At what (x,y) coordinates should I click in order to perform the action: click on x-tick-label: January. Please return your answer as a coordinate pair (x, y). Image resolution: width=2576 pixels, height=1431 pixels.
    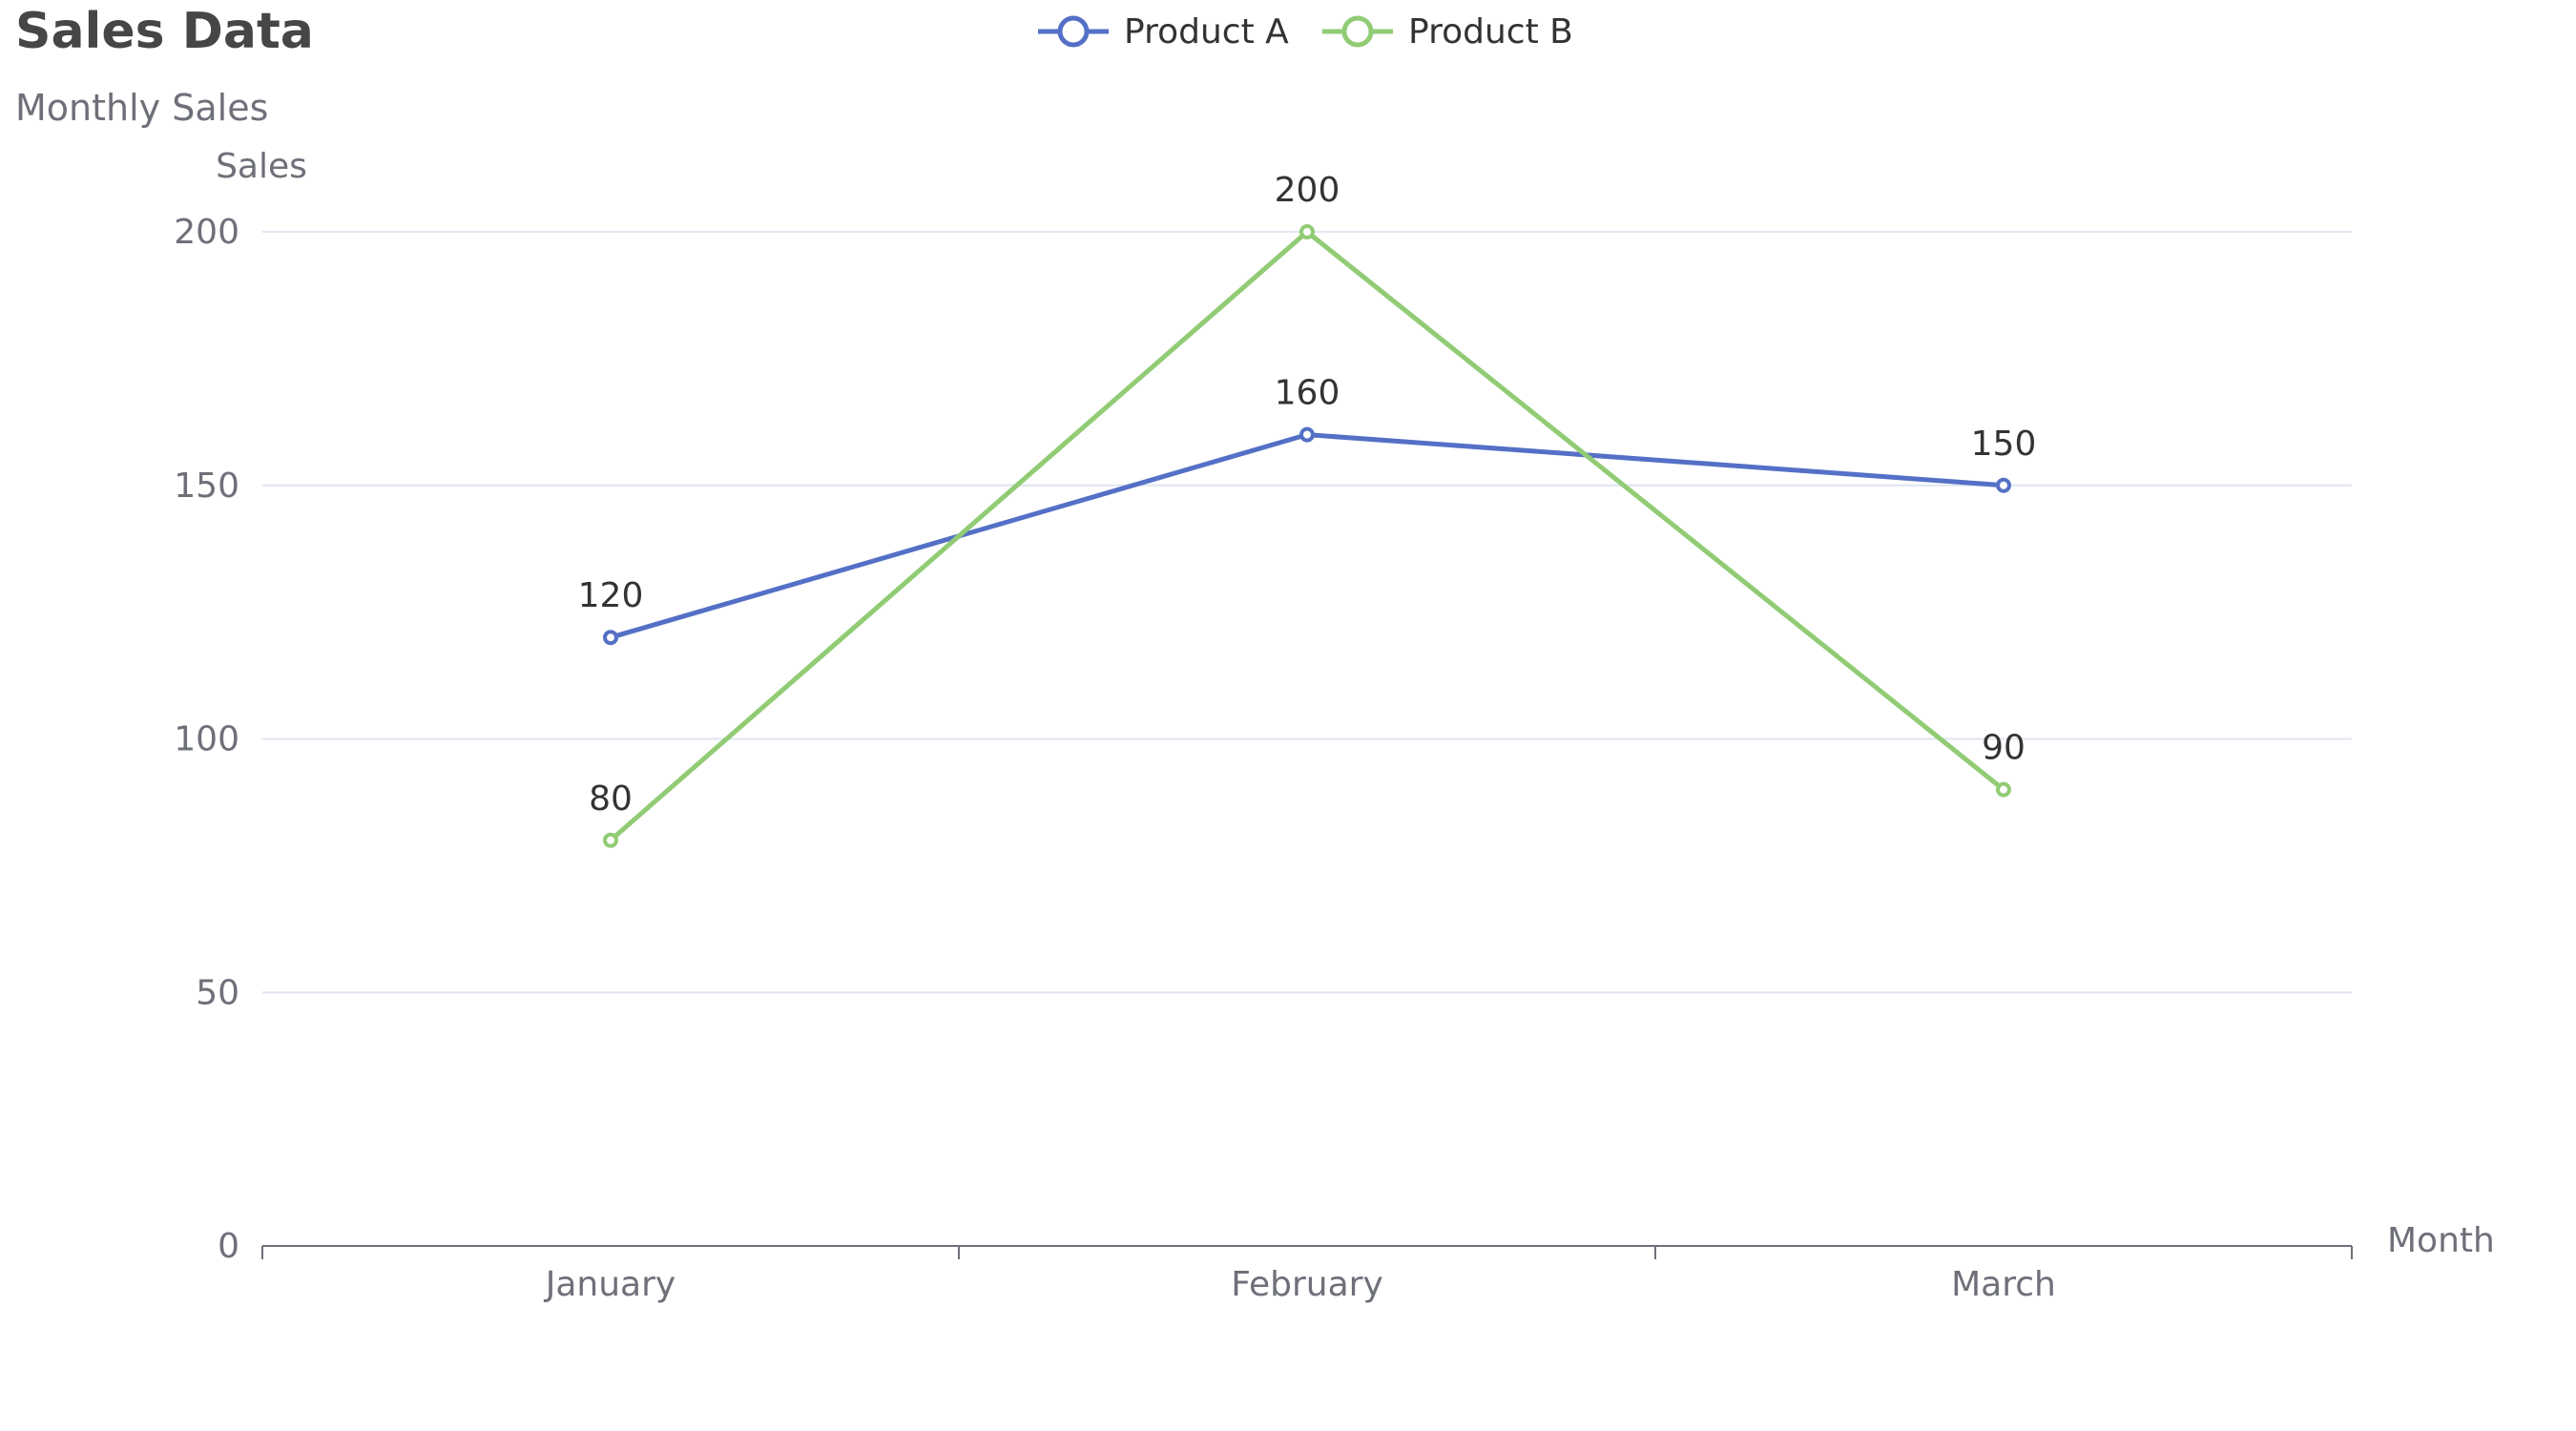
    Looking at the image, I should click on (609, 1284).